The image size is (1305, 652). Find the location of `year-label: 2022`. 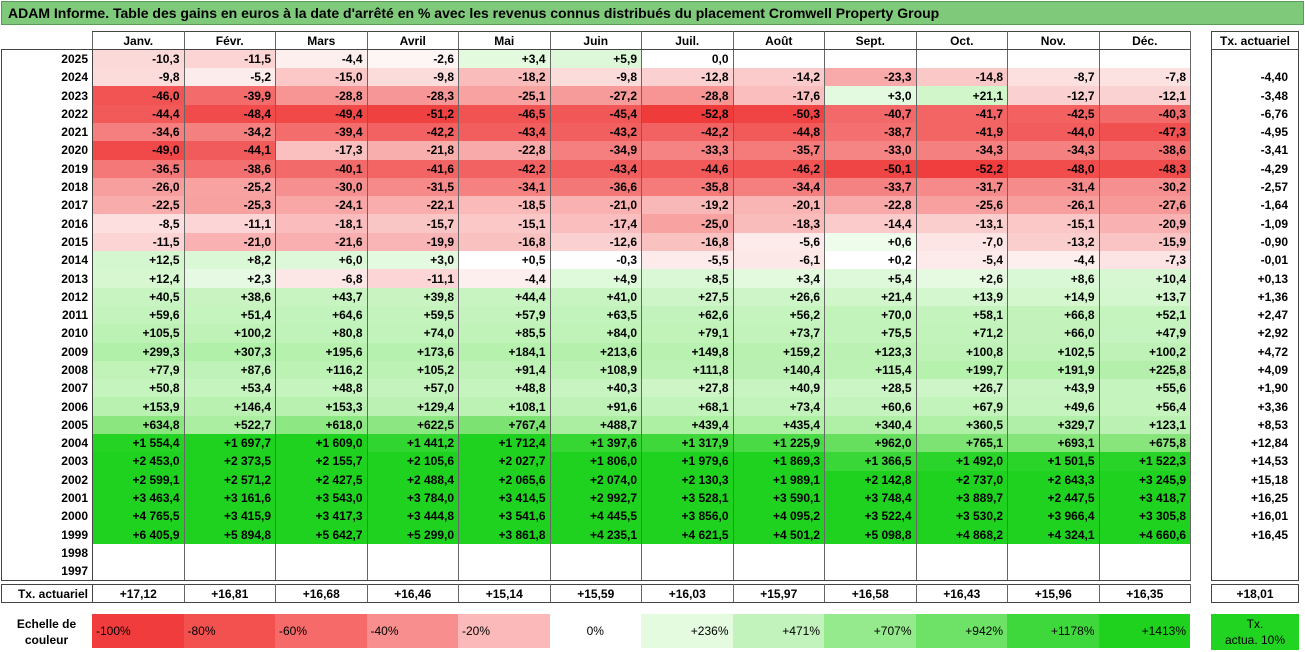

year-label: 2022 is located at coordinates (47, 113).